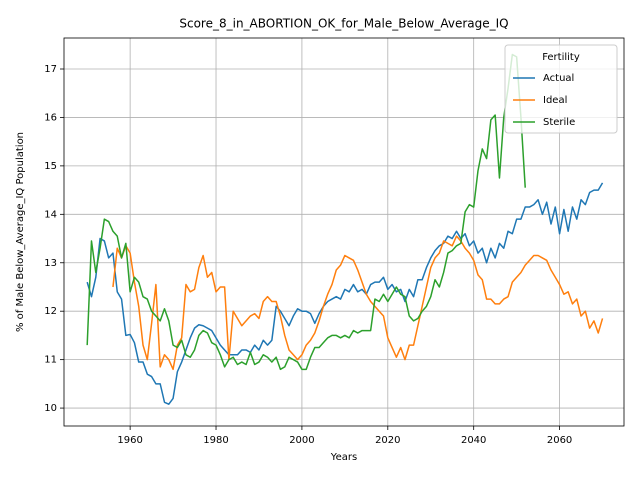 The image size is (640, 480). I want to click on y-tick-label: 11, so click(50, 360).